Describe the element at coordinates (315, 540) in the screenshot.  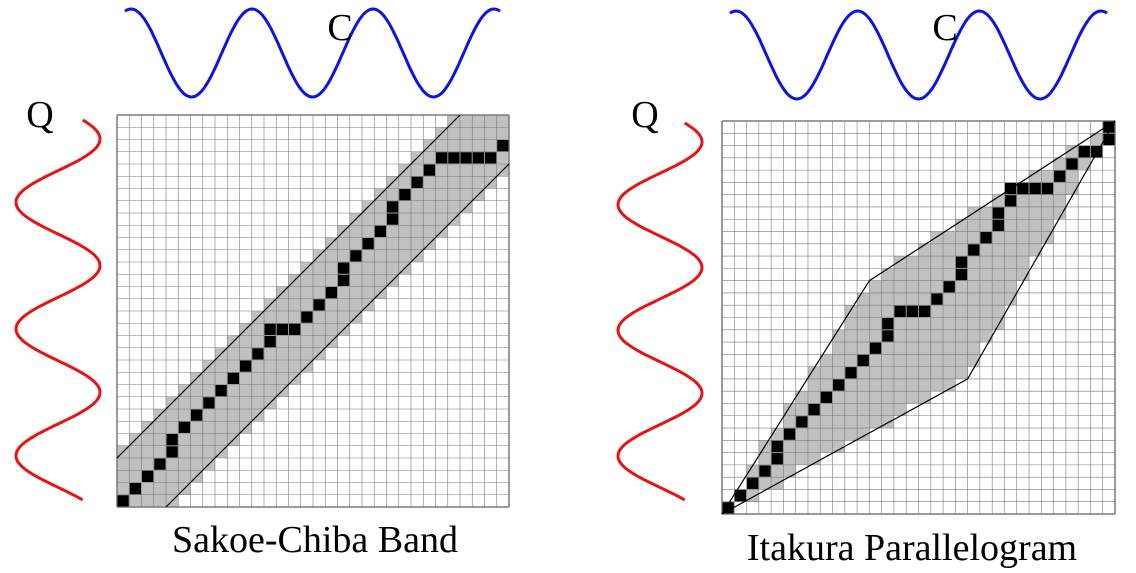
I see `panel-caption-sakoe-chiba: Sakoe-Chiba Band` at that location.